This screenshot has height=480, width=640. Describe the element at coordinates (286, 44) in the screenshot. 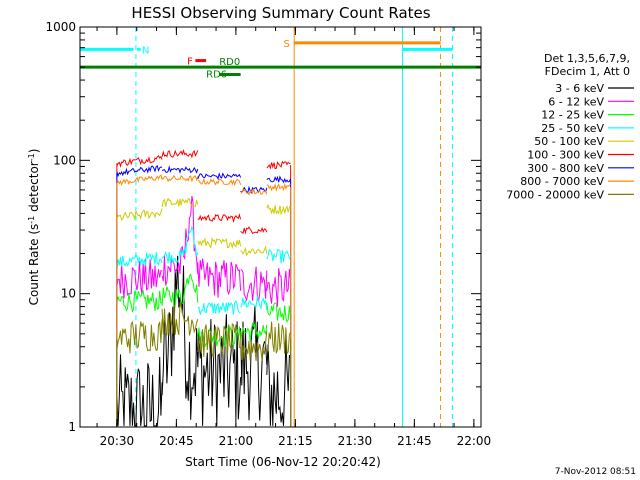

I see `flag-label-S: S` at that location.